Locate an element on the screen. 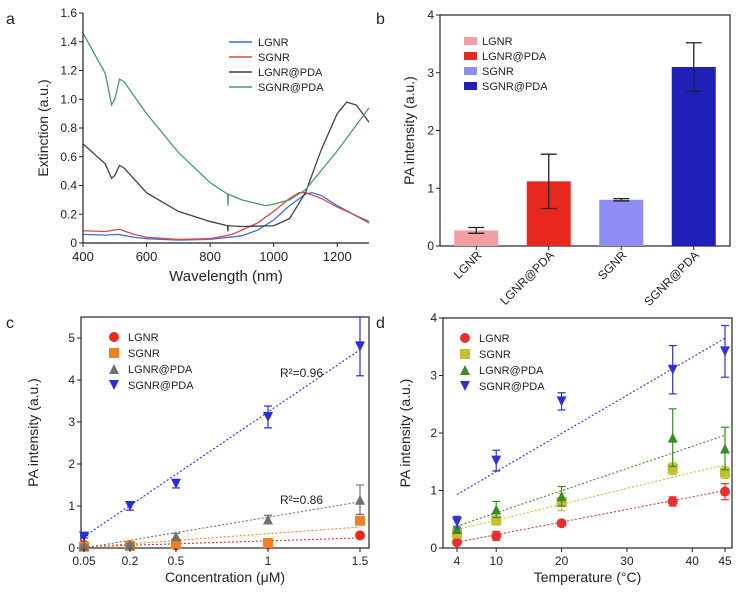 The width and height of the screenshot is (740, 592). x-tick-label: 1 is located at coordinates (268, 561).